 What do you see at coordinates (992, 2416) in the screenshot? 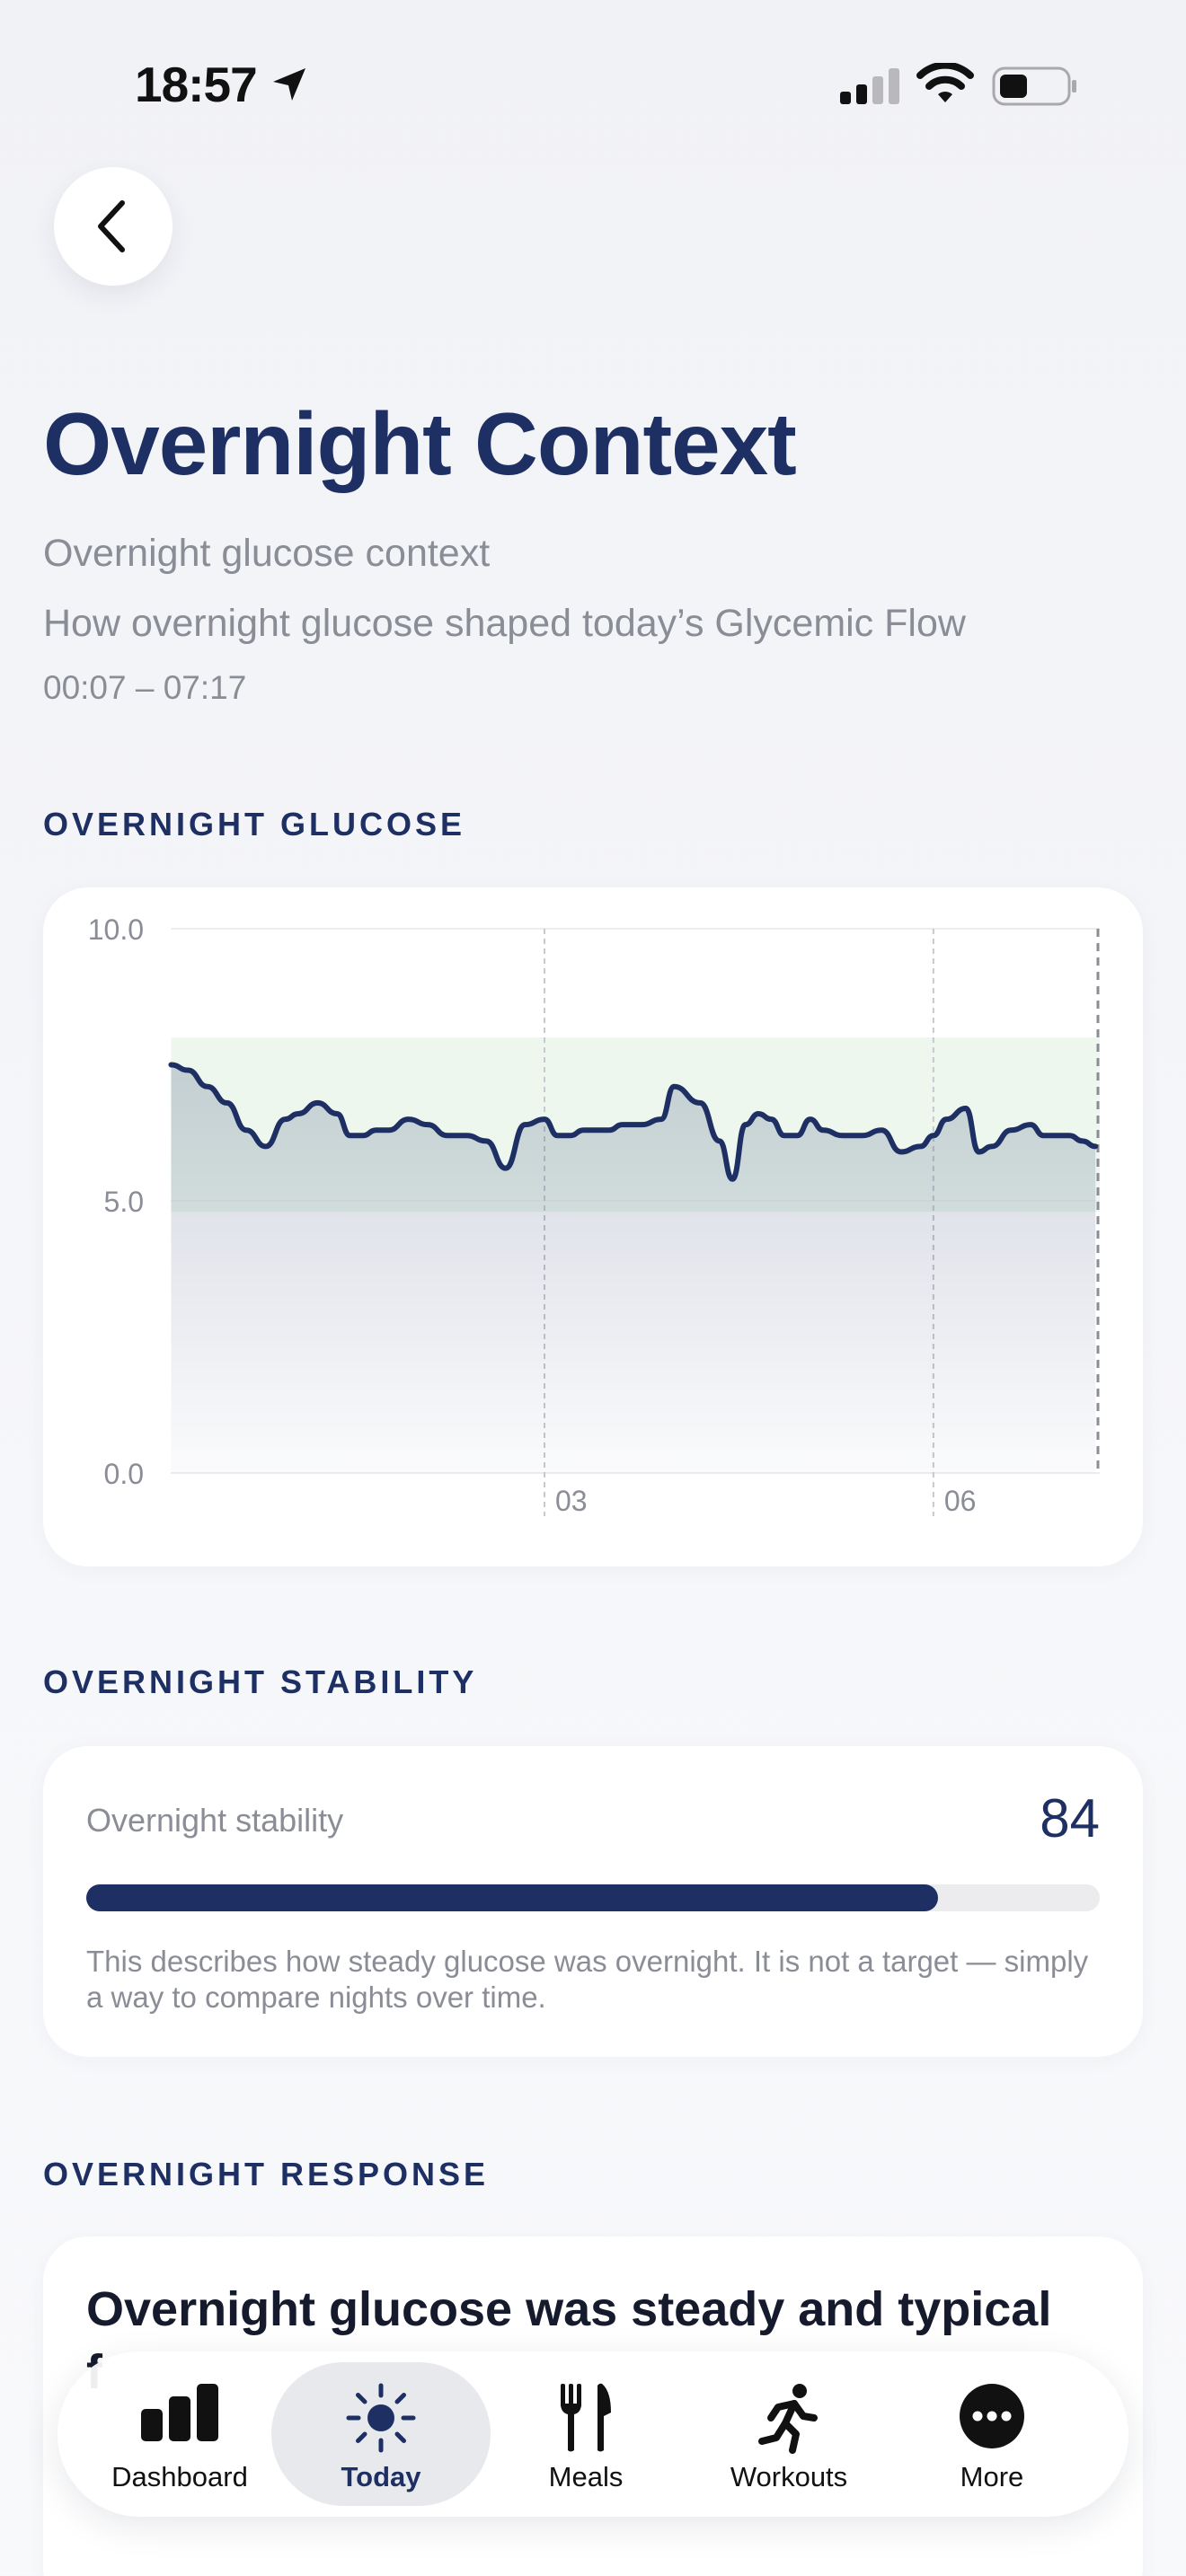
I see `ellipsis-icon` at bounding box center [992, 2416].